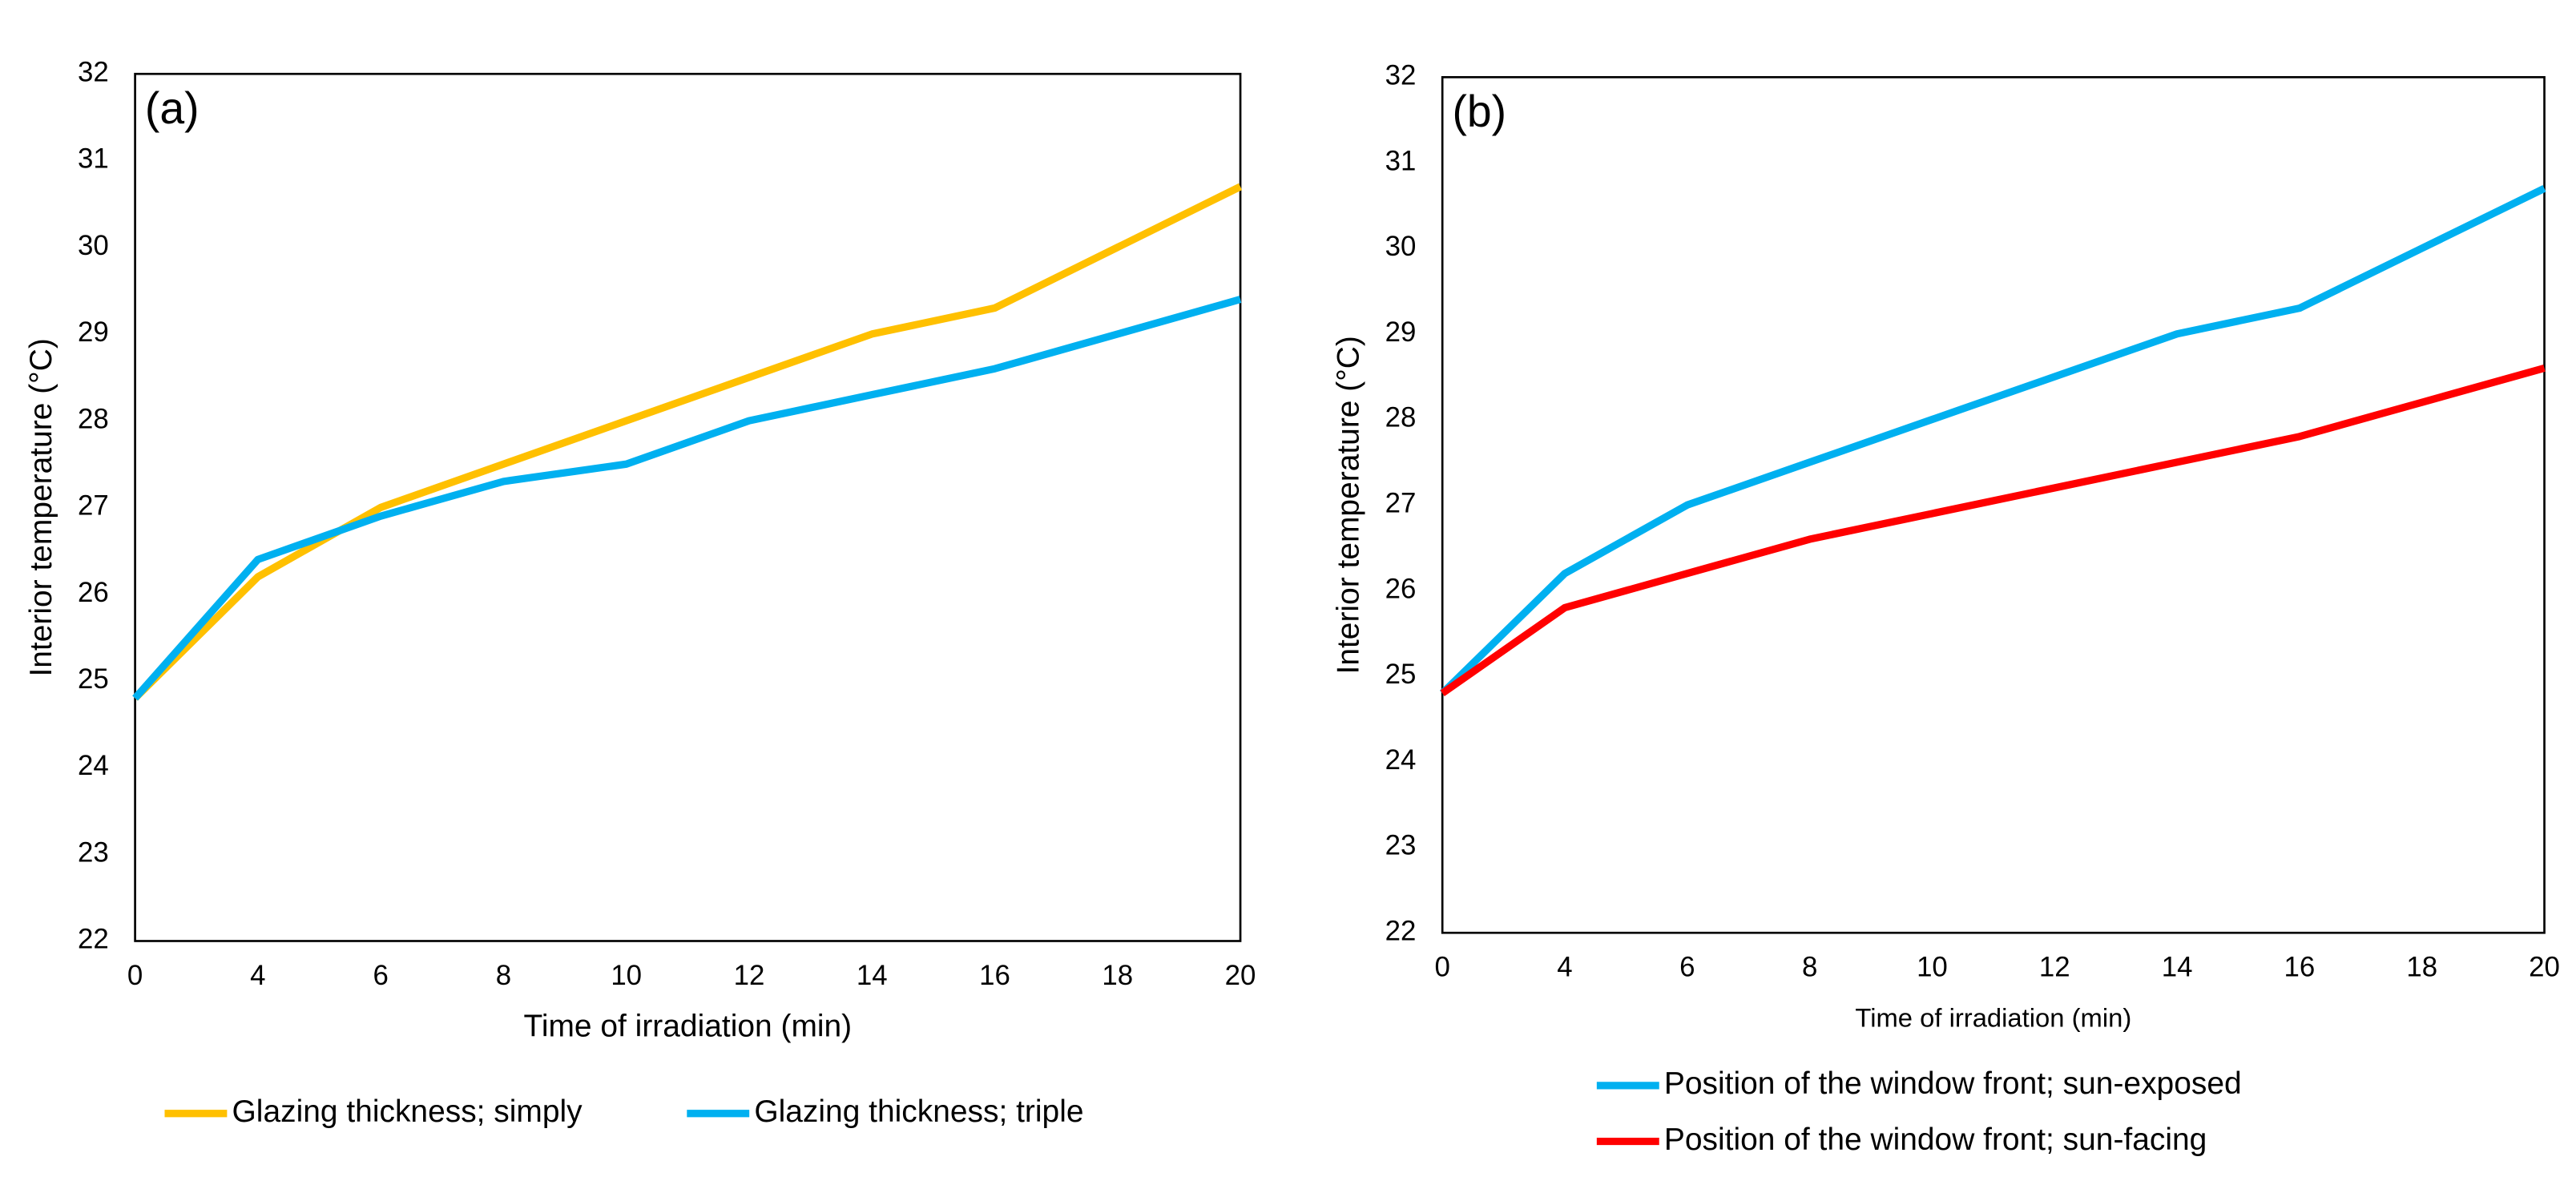 Image resolution: width=2576 pixels, height=1189 pixels. Describe the element at coordinates (172, 108) in the screenshot. I see `panel-label: (a)` at that location.